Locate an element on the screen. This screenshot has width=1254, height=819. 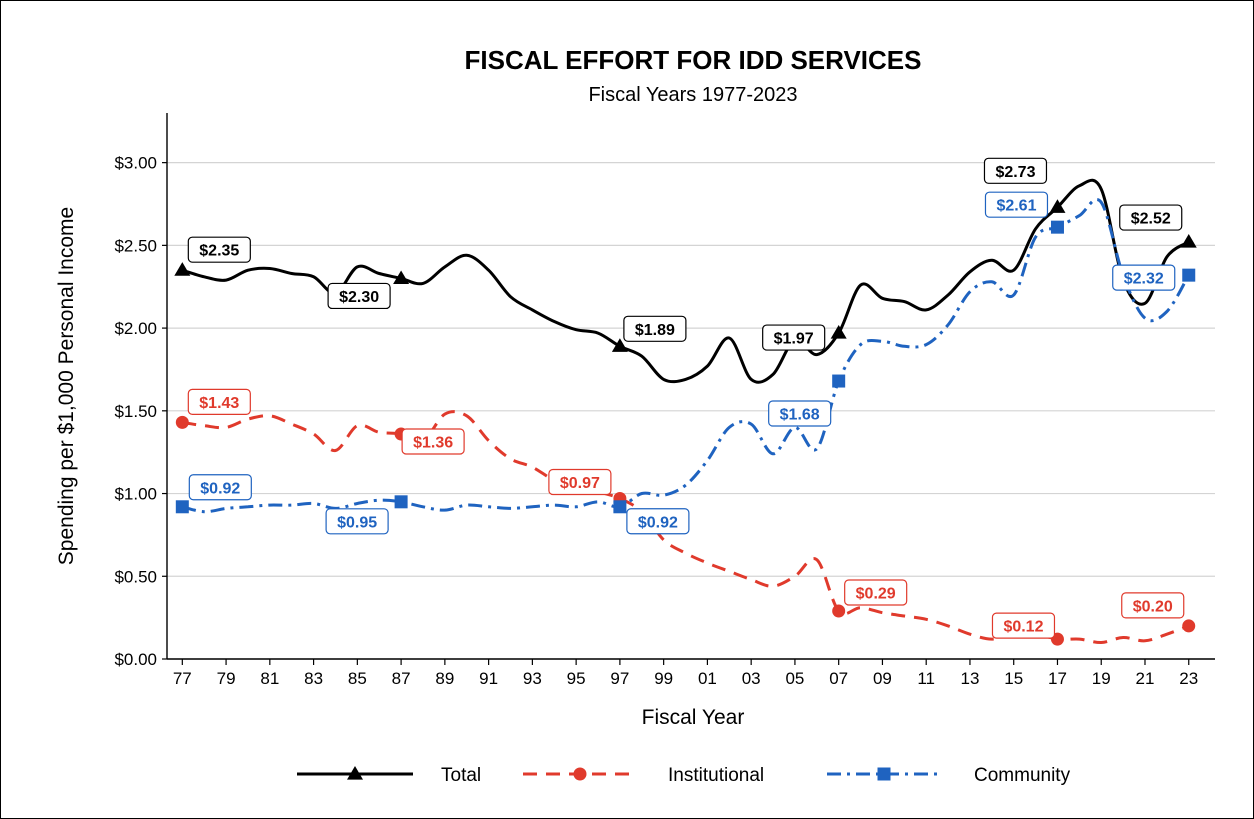
data-label-institutional-2023: $0.20 is located at coordinates (1153, 605).